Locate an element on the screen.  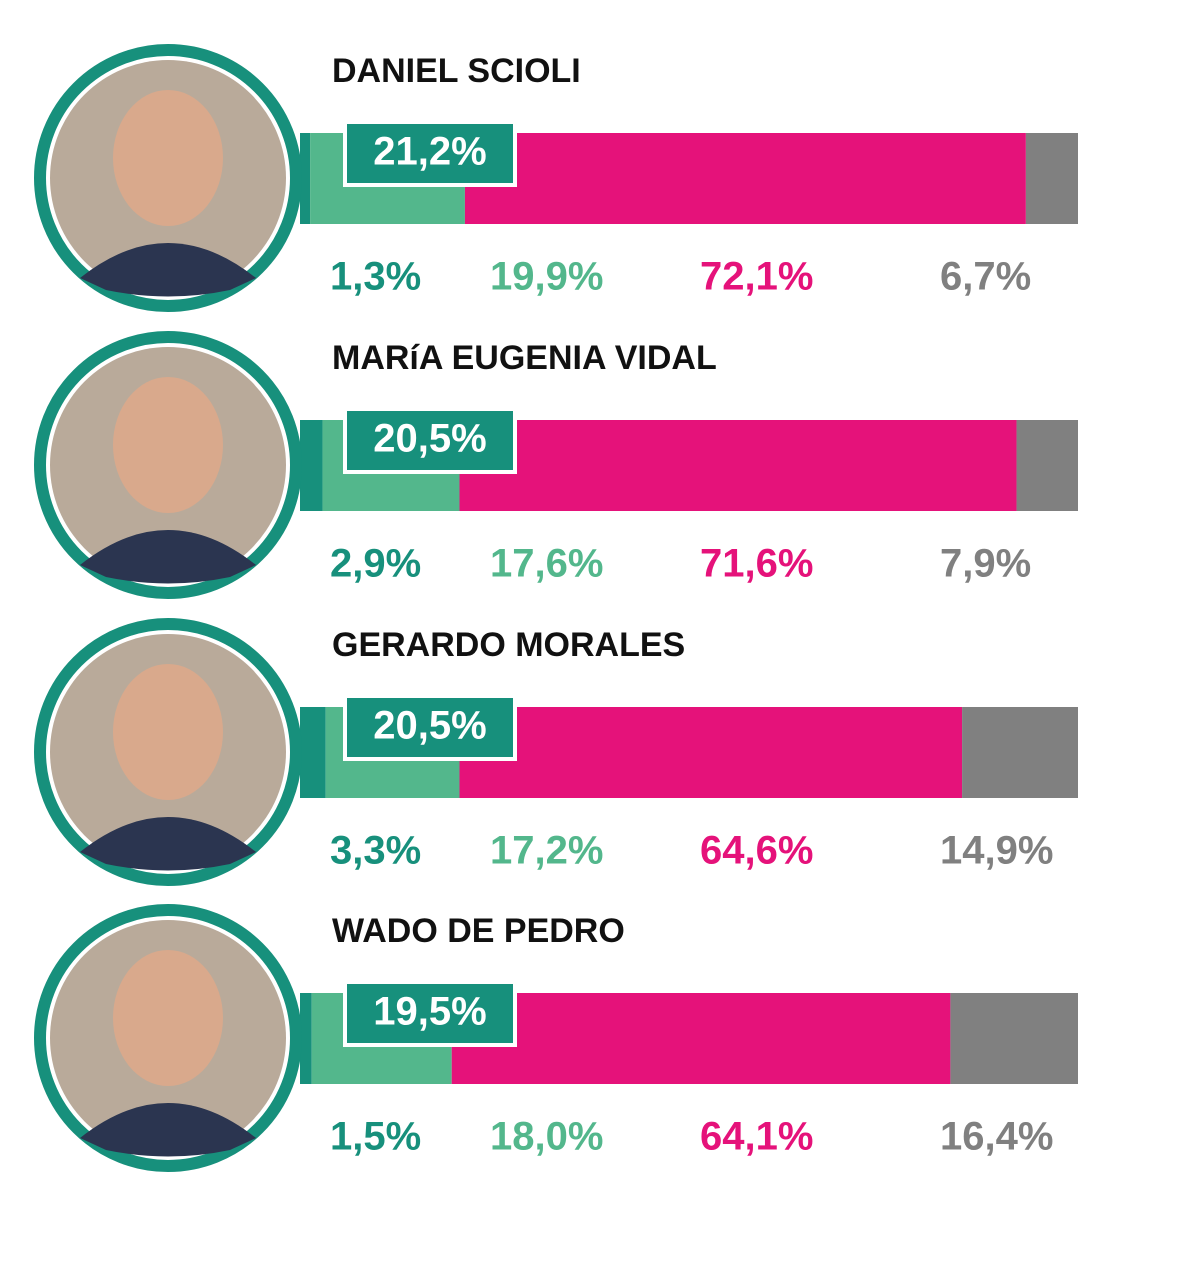
value-label: 16,4% is located at coordinates (996, 1137).